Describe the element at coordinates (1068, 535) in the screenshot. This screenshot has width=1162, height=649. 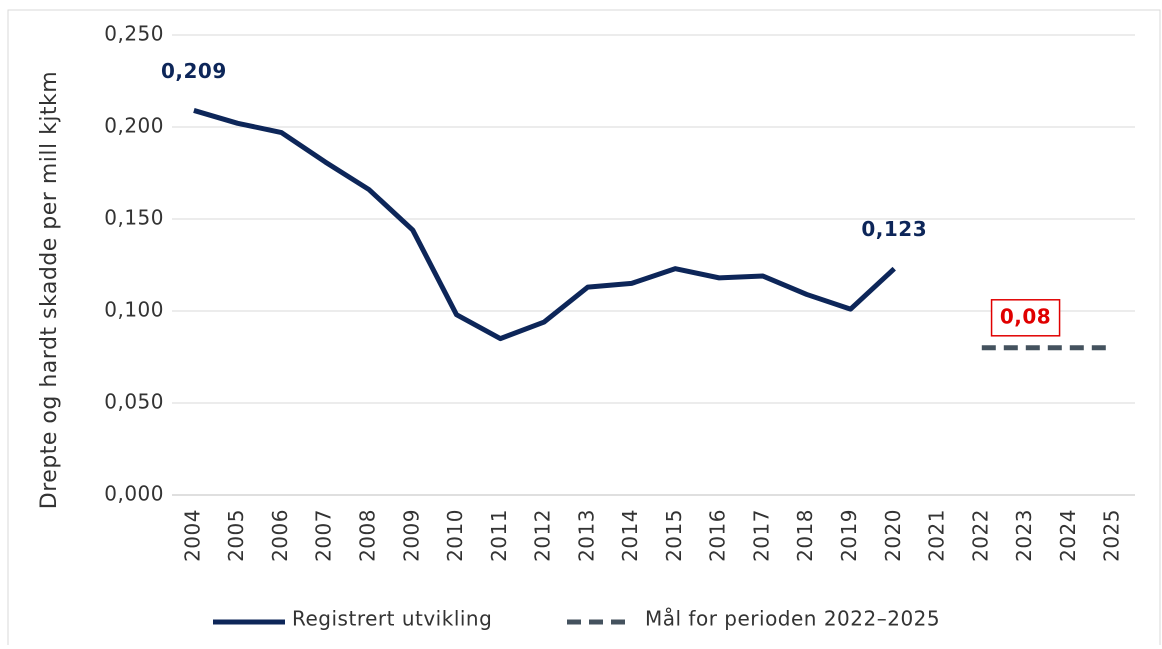
I see `x-tick-label: 2024` at that location.